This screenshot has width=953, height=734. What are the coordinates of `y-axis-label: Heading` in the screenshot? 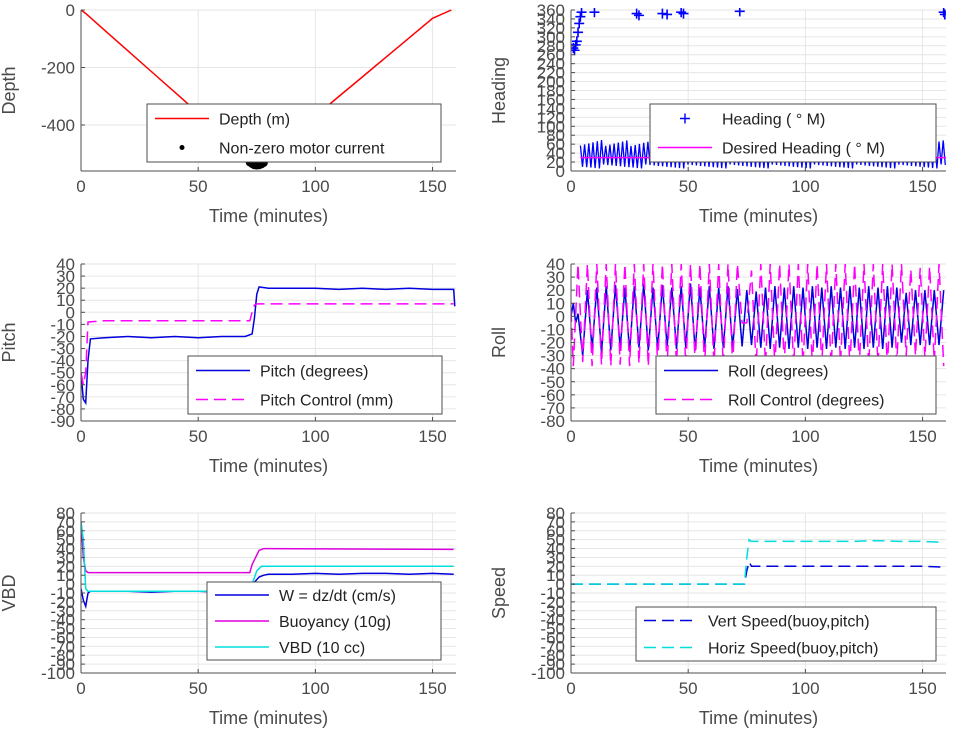 It's located at (499, 90).